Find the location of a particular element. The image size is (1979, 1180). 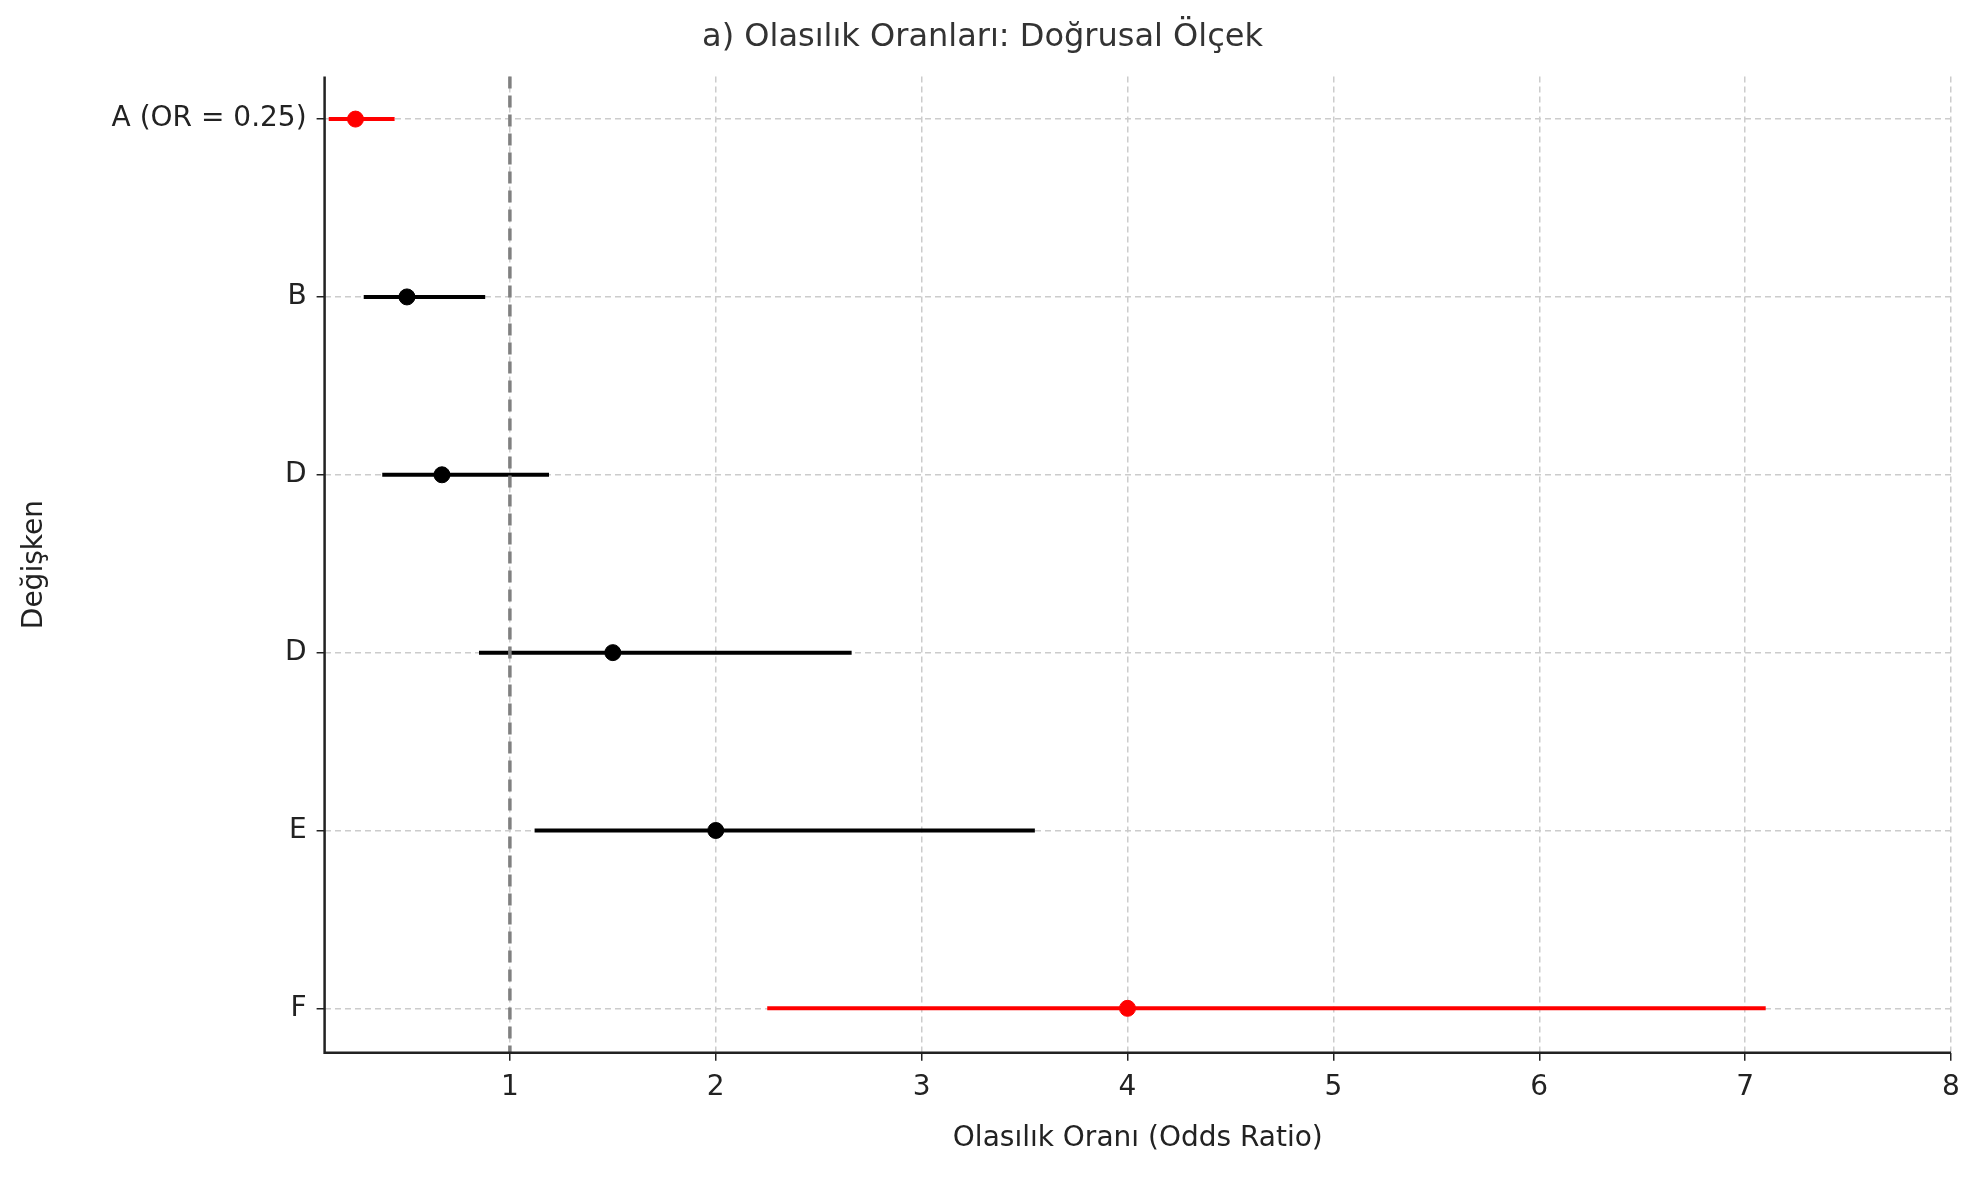

x-tick-label: 3 is located at coordinates (921, 1085).